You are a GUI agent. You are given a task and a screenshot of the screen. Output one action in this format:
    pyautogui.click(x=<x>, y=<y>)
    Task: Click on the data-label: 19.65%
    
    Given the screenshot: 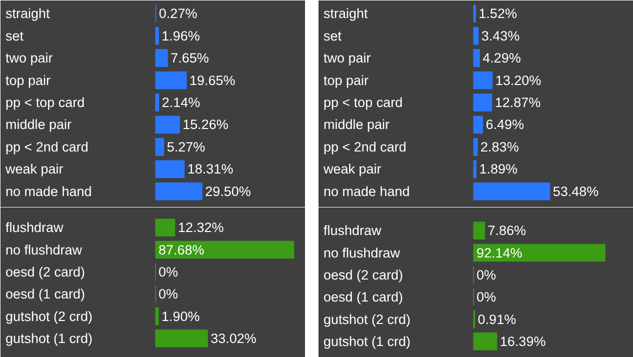 What is the action you would take?
    pyautogui.click(x=213, y=80)
    